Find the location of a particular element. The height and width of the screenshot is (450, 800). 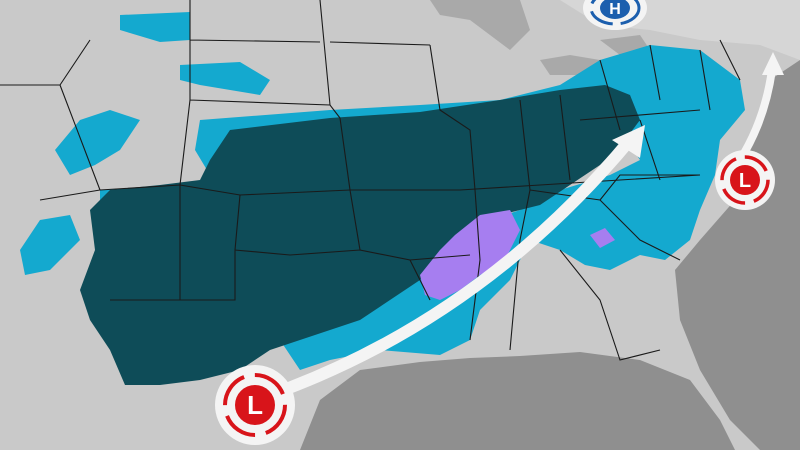

mixed-precip-area is located at coordinates (517, 255).